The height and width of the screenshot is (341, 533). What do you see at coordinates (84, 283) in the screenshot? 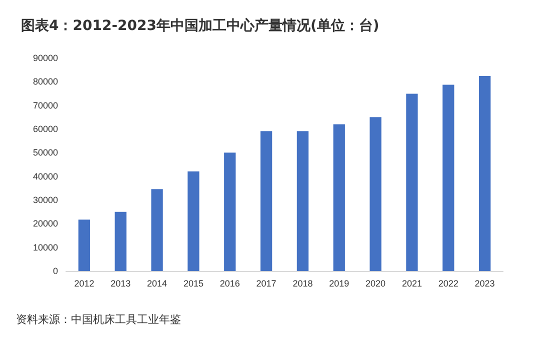
I see `x-tick-label: 2012` at bounding box center [84, 283].